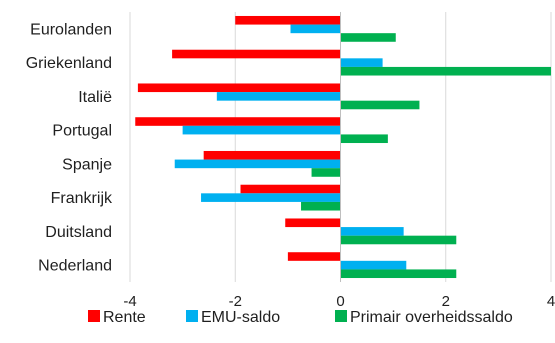 The height and width of the screenshot is (343, 555). Describe the element at coordinates (364, 139) in the screenshot. I see `bar-primair-overheidssaldo-portugal` at that location.